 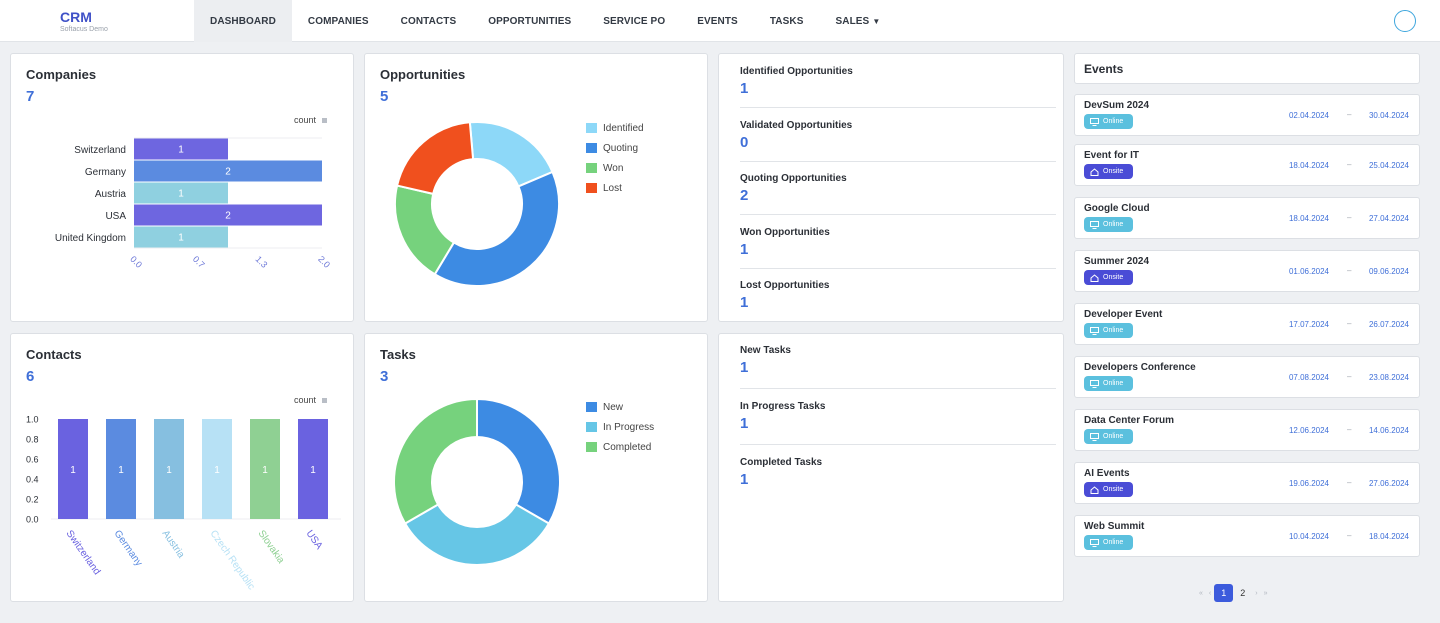 What do you see at coordinates (1308, 430) in the screenshot?
I see `event-start-date: 12.06.2024` at bounding box center [1308, 430].